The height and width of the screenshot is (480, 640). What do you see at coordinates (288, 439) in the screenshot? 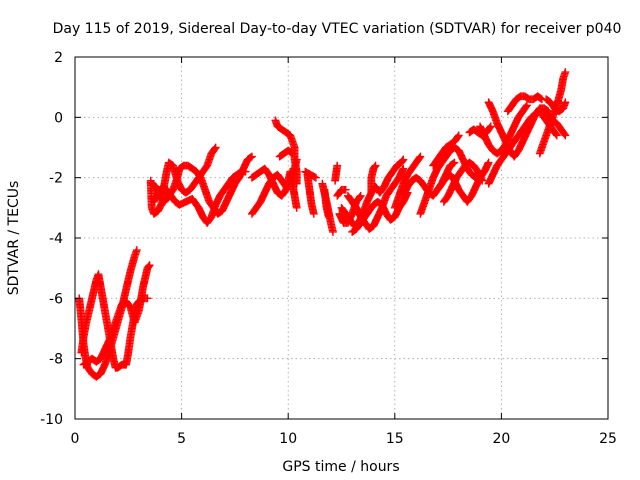
I see `x-tick-label: 10` at bounding box center [288, 439].